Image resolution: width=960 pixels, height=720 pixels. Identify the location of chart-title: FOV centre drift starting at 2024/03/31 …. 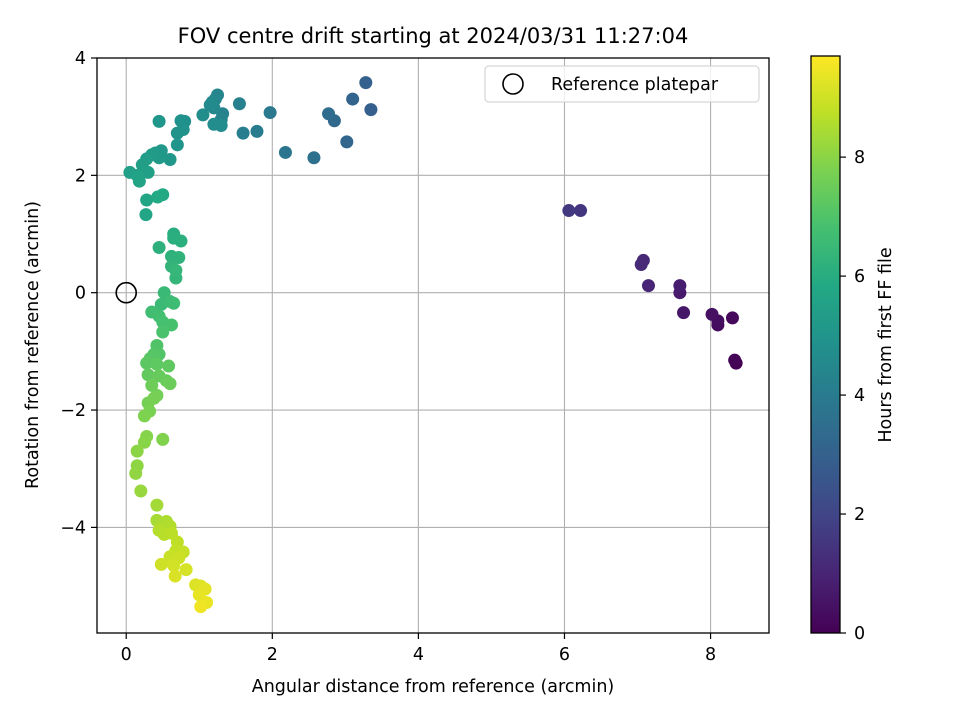
(433, 36).